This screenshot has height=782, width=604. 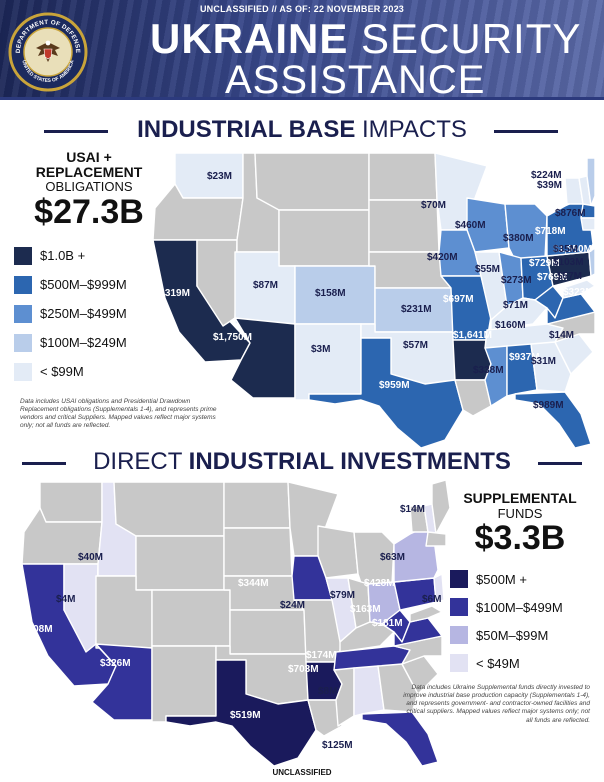 I want to click on legend-heading: SUPPLEMENTAL, so click(x=520, y=498).